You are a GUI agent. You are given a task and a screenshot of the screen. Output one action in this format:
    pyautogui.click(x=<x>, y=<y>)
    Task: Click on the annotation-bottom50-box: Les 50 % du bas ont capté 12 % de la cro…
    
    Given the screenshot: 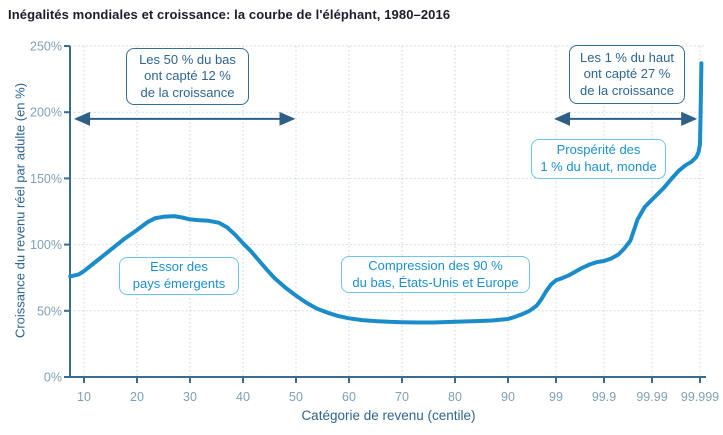 What is the action you would take?
    pyautogui.click(x=187, y=76)
    